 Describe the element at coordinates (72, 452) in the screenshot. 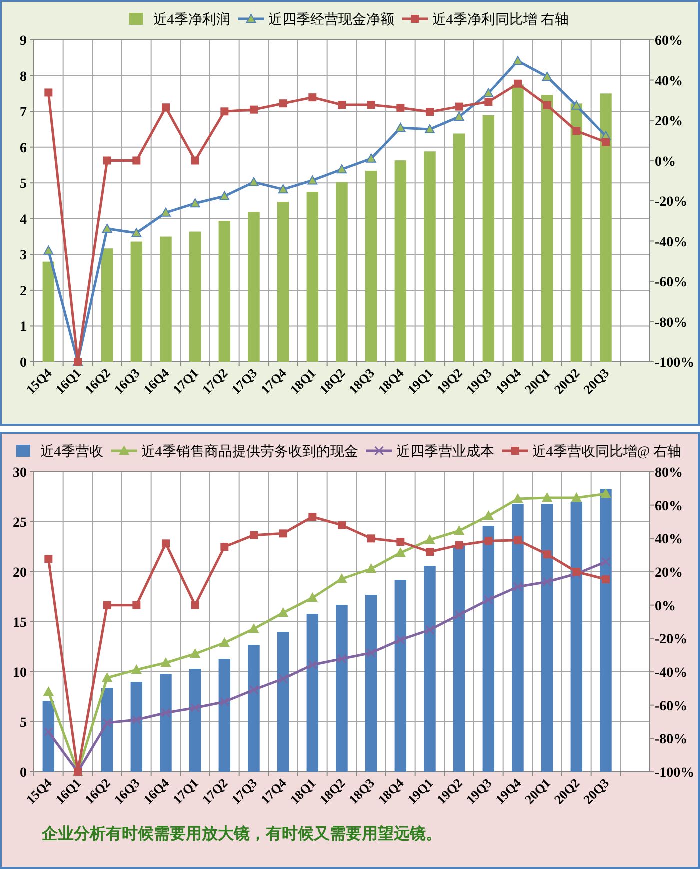

I see `legend-label: 近4季营收` at that location.